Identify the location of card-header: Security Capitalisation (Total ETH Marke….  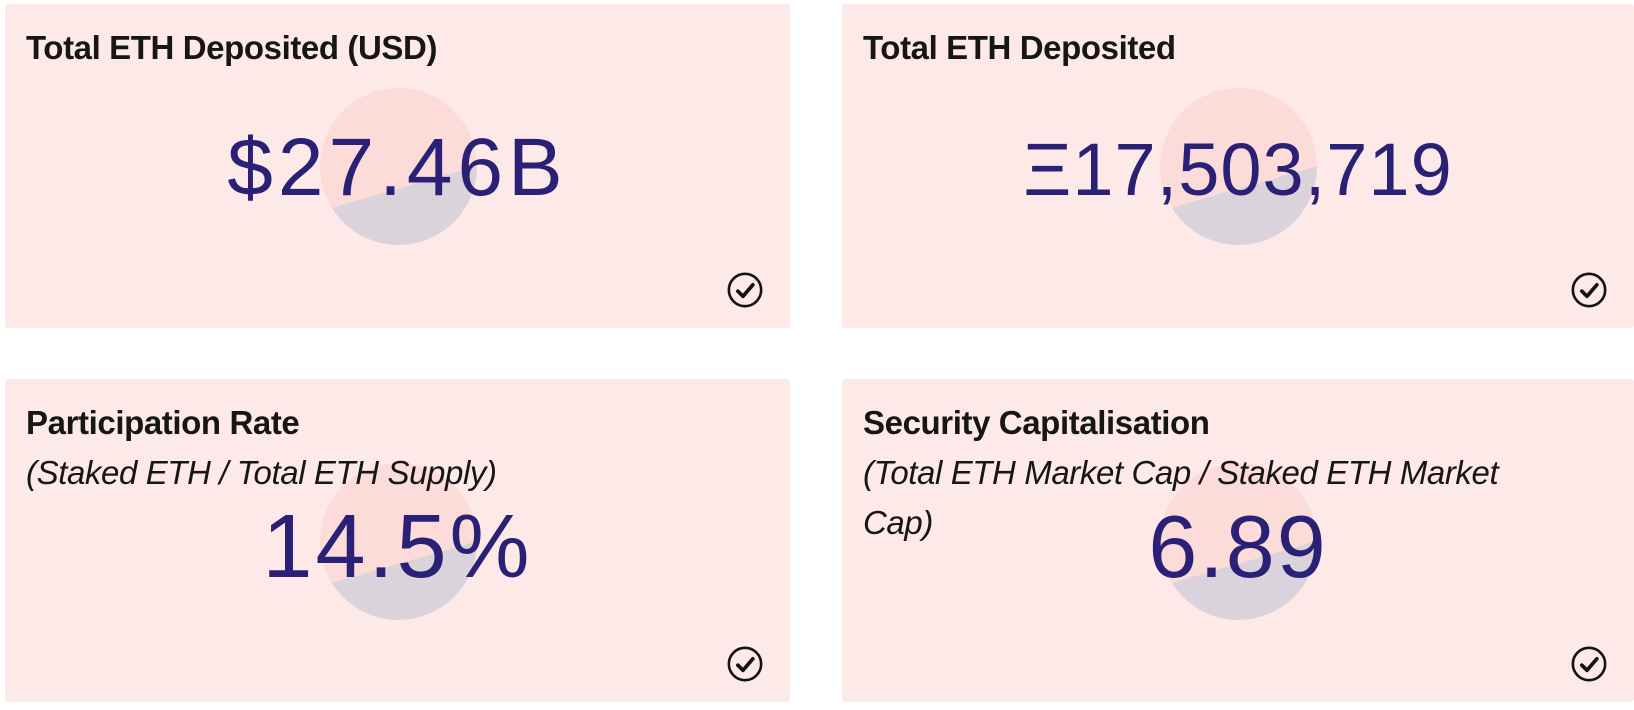
(1238, 463).